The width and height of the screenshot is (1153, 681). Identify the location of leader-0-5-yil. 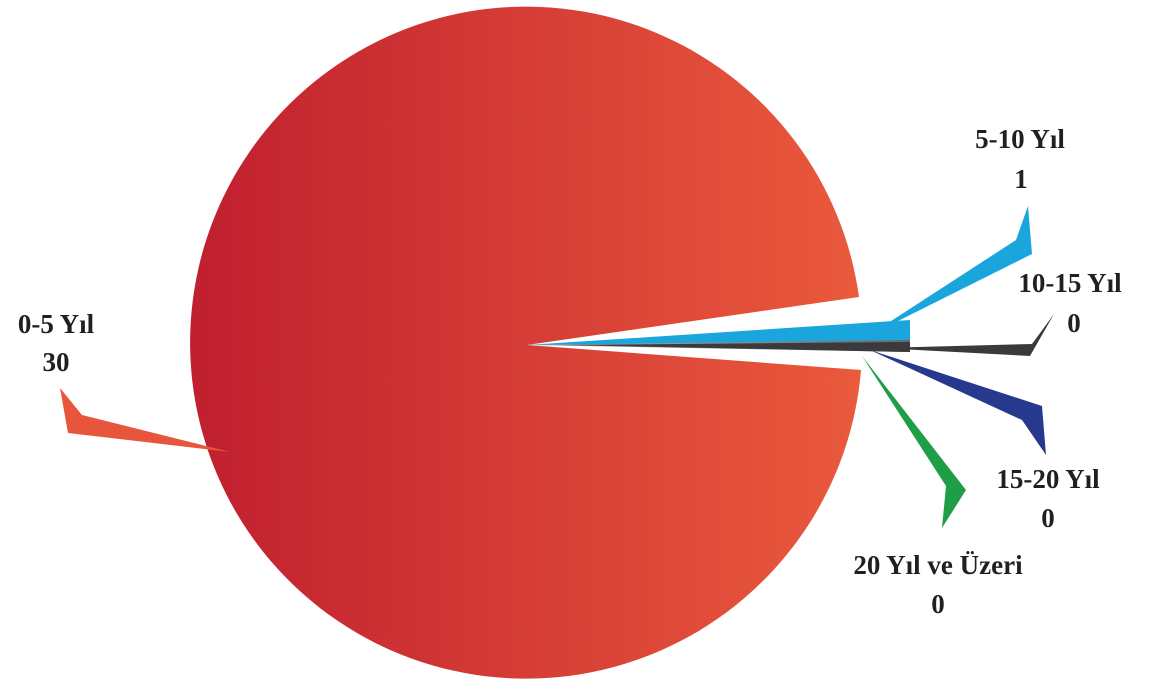
(145, 420).